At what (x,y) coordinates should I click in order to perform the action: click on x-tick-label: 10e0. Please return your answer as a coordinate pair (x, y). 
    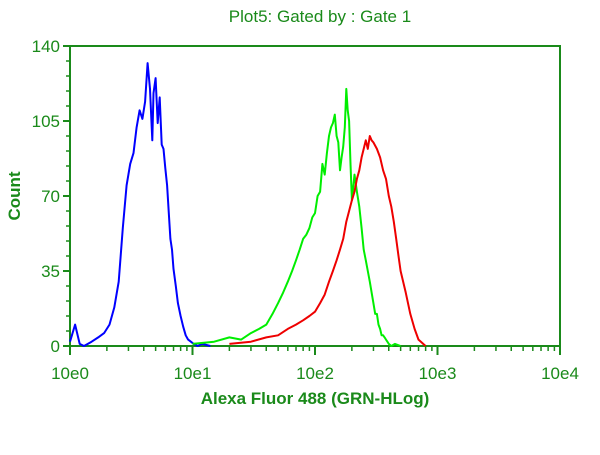
    Looking at the image, I should click on (70, 373).